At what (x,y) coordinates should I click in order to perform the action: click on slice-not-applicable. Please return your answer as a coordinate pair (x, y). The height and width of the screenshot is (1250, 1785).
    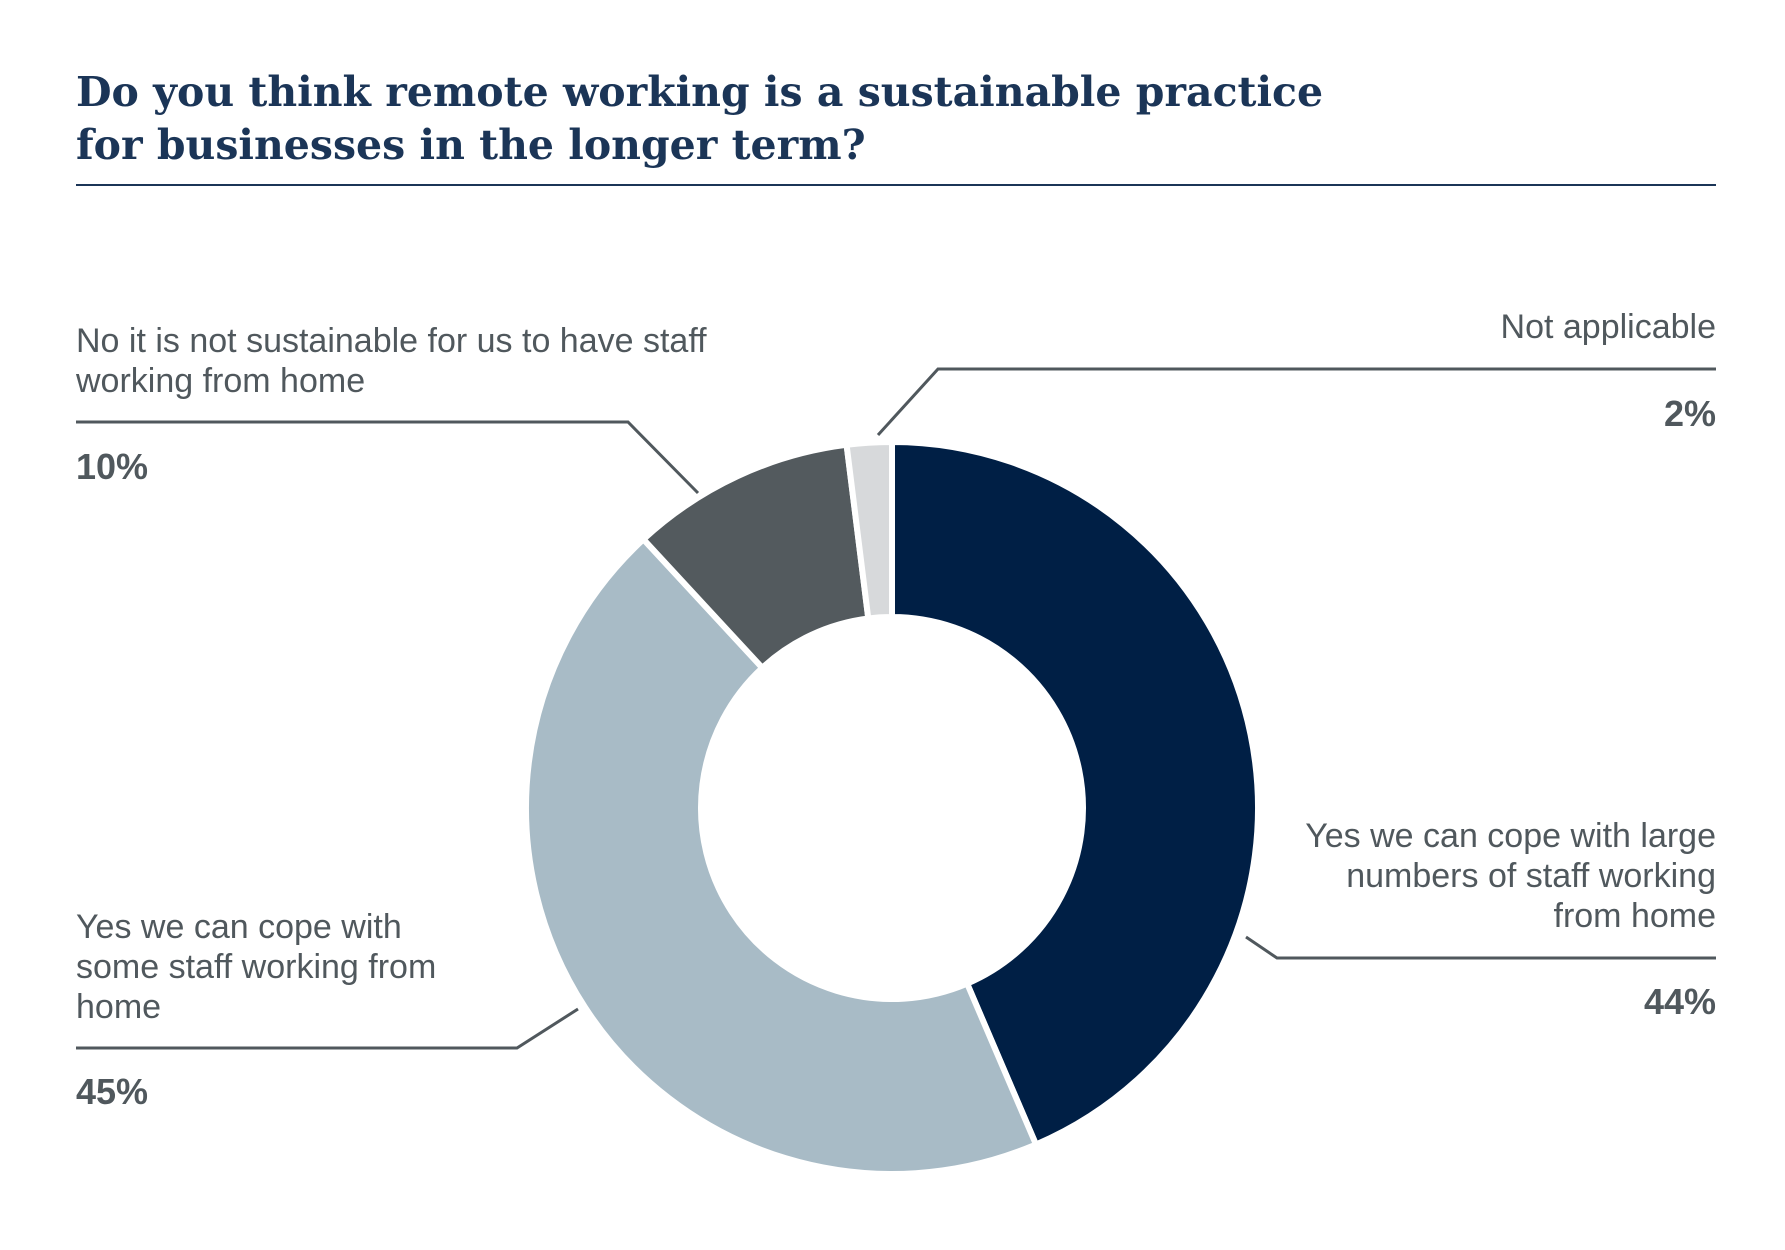
    Looking at the image, I should click on (869, 530).